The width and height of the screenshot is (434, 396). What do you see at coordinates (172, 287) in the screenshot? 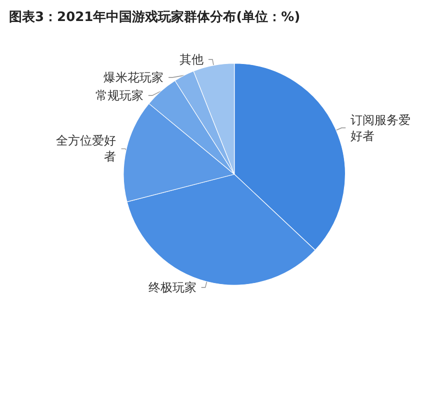
I see `slice-label: 终极玩家` at bounding box center [172, 287].